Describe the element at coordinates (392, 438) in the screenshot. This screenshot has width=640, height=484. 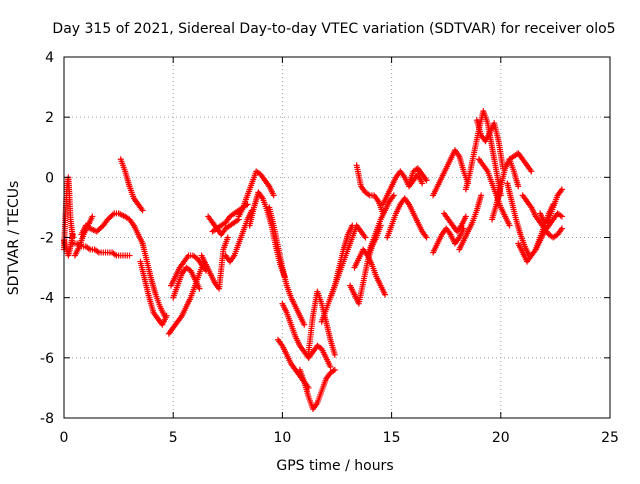
I see `x-tick-label: 15` at that location.